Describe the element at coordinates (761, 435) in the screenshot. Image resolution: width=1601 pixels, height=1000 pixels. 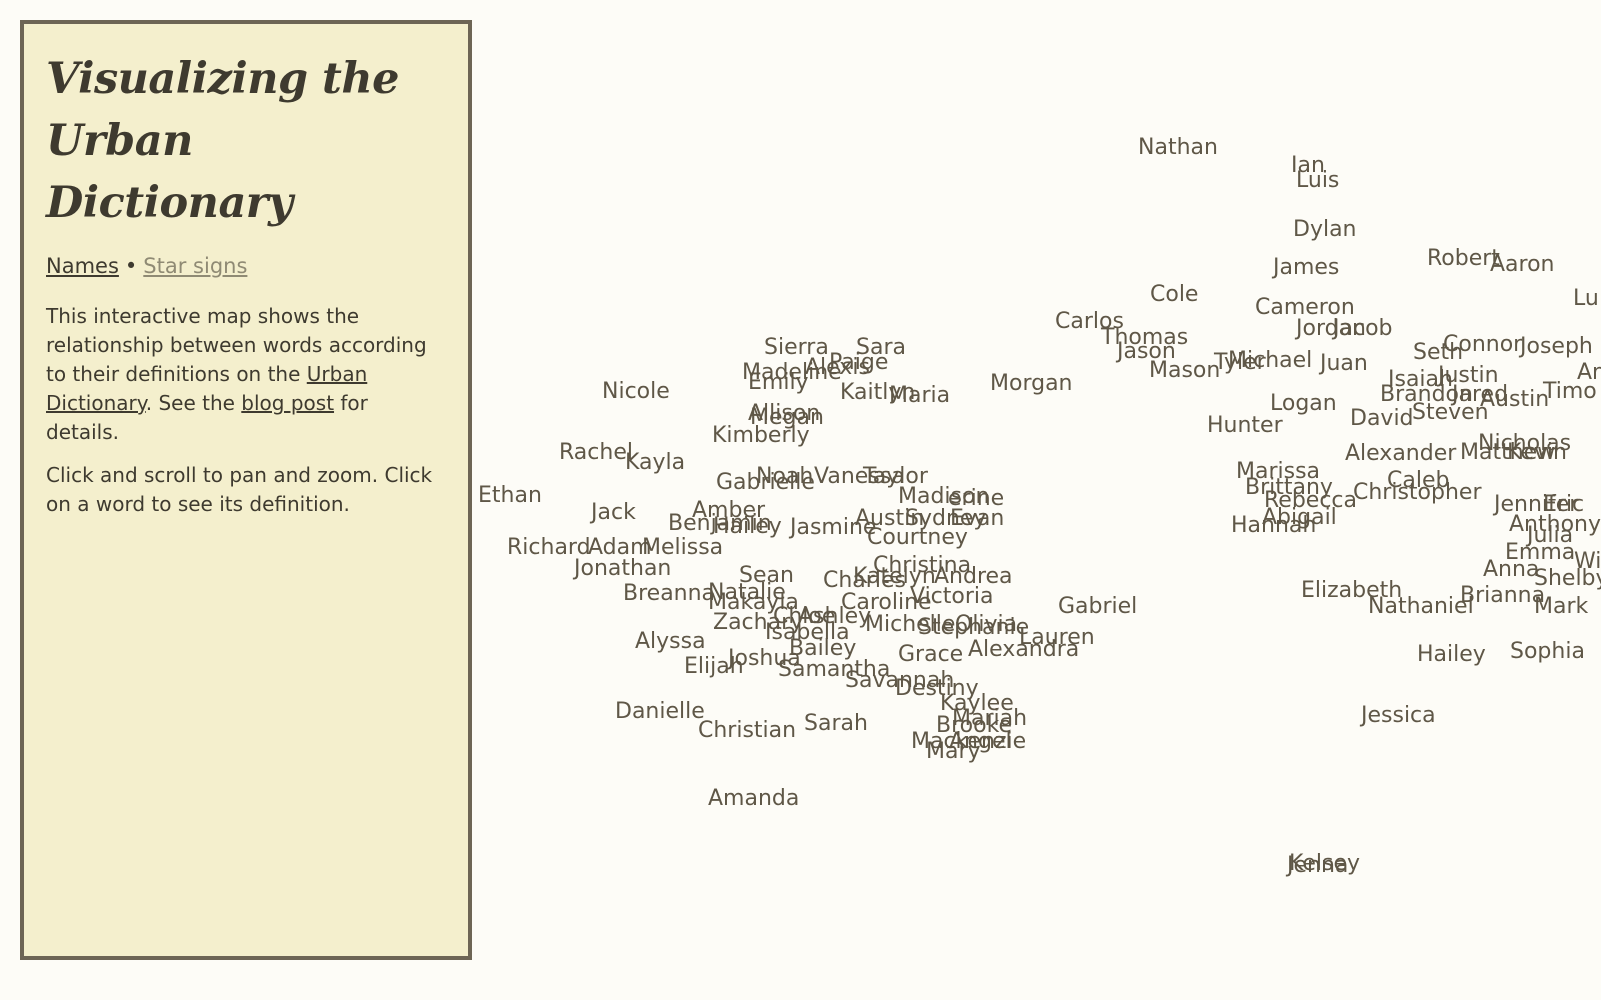
I see `map-word: Kimberly` at that location.